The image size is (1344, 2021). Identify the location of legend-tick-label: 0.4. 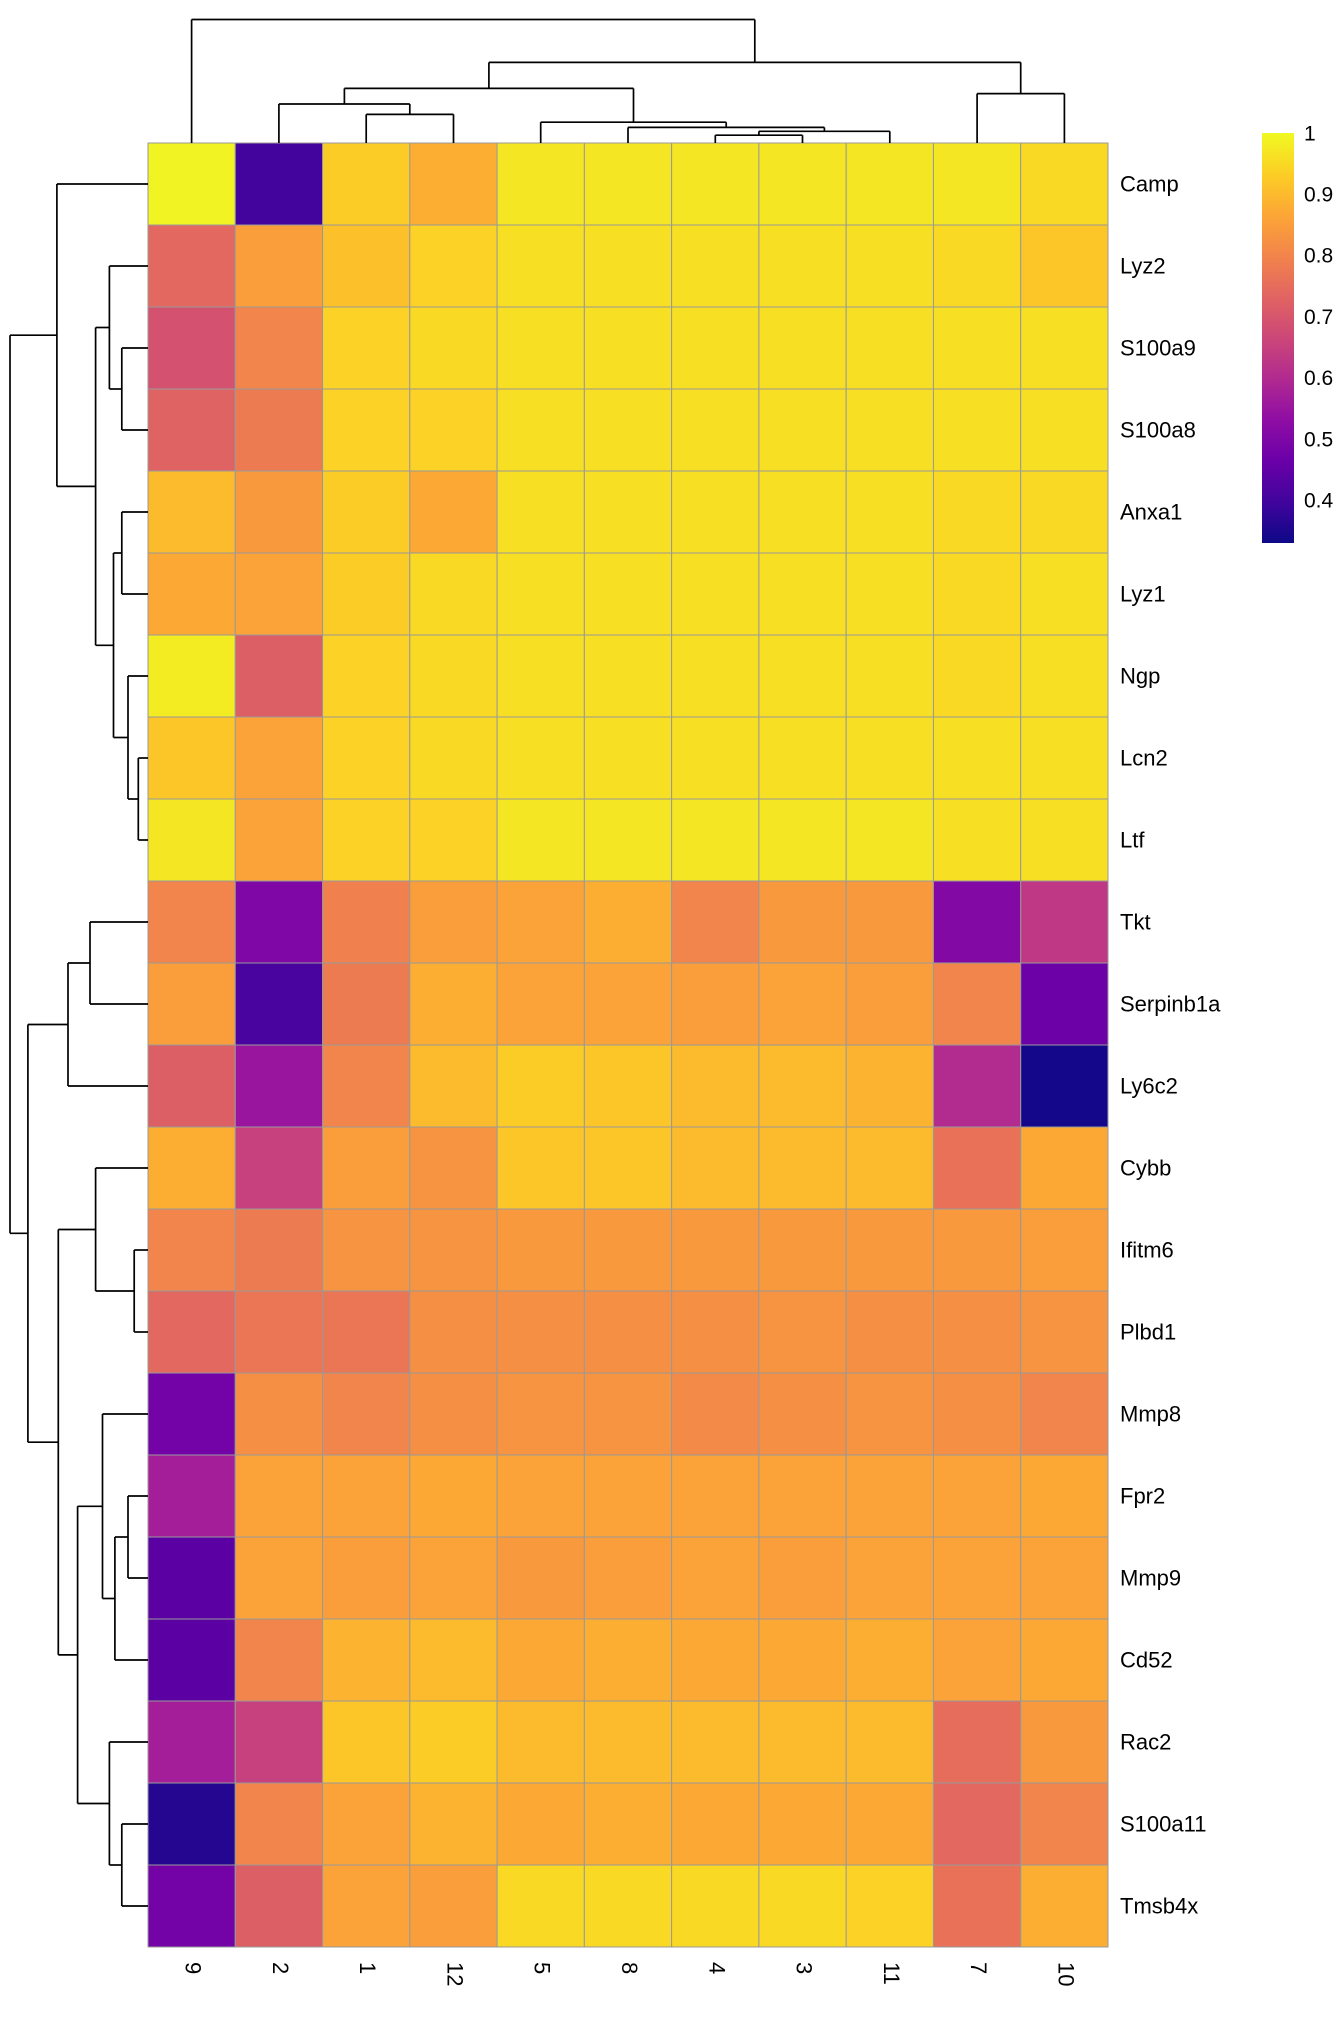
(1319, 501).